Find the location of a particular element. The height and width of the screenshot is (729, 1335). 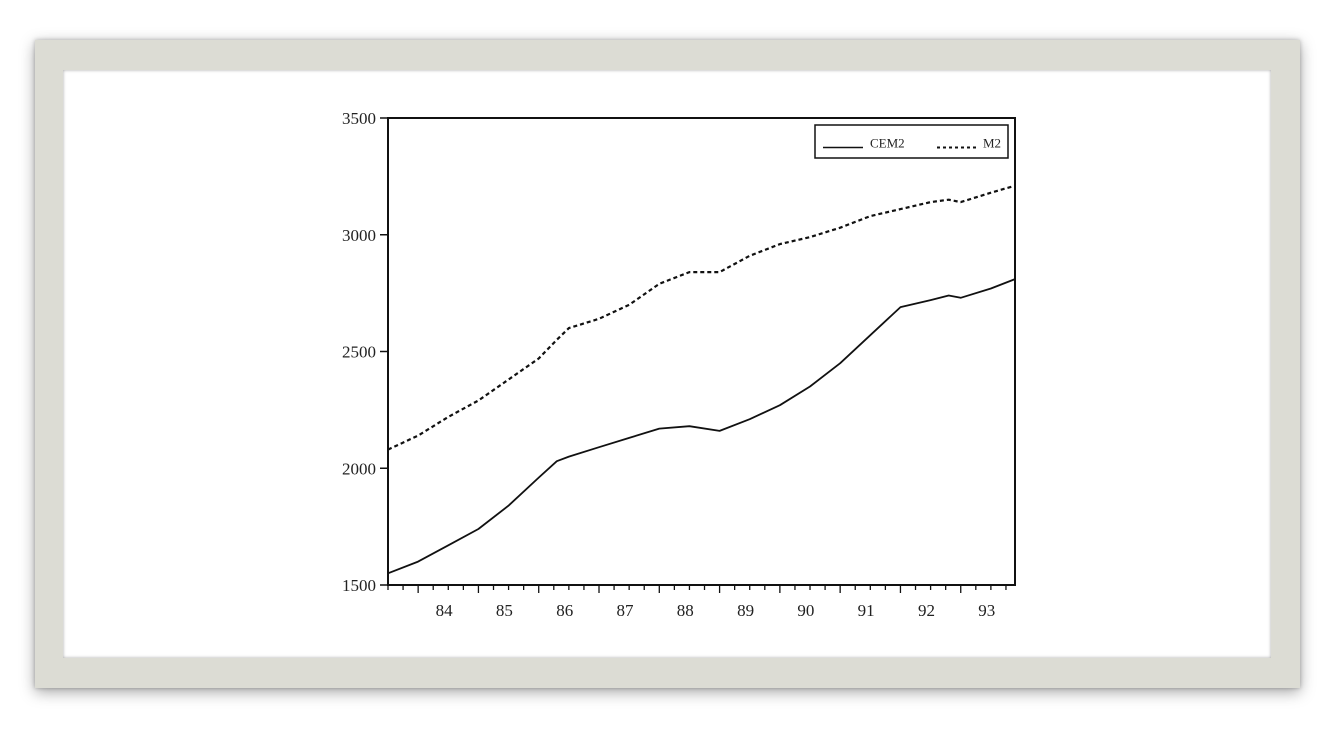

y-tick-label: 1500 is located at coordinates (359, 585).